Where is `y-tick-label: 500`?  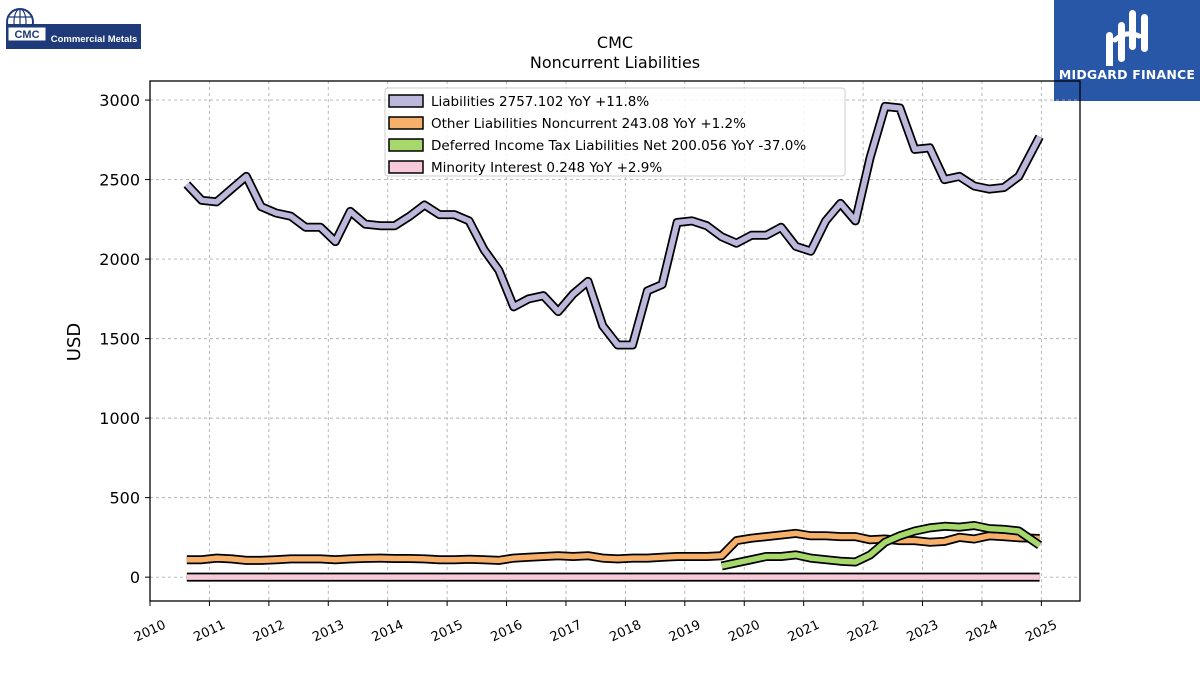
y-tick-label: 500 is located at coordinates (124, 498).